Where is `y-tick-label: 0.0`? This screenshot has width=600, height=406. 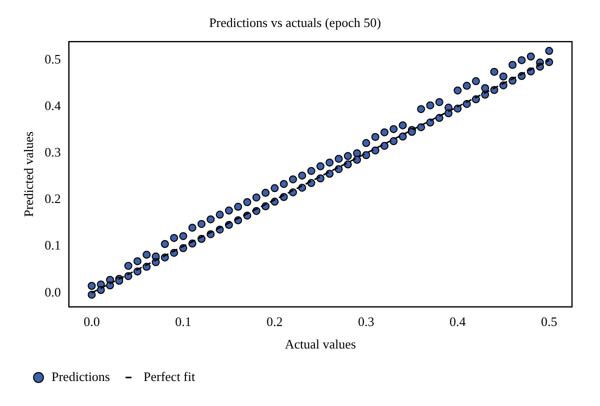
y-tick-label: 0.0 is located at coordinates (52, 292).